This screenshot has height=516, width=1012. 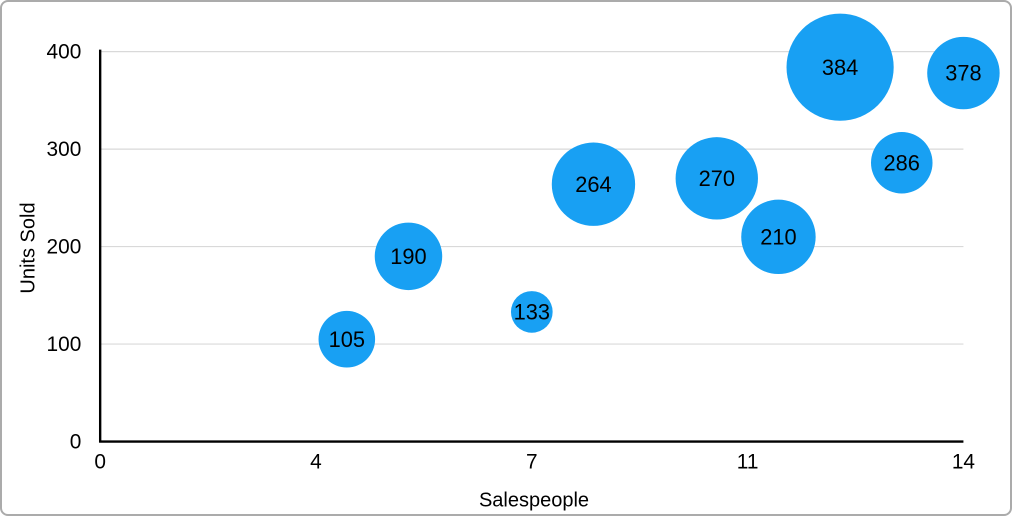 What do you see at coordinates (100, 461) in the screenshot?
I see `x-tick-label-0: 0` at bounding box center [100, 461].